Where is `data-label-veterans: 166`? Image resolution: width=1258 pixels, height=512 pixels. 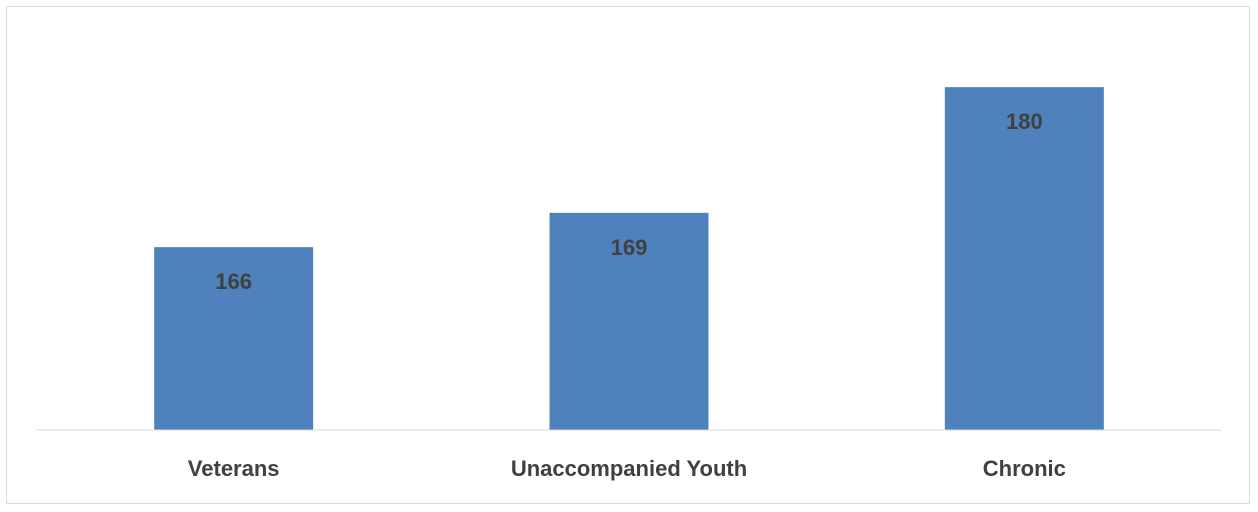 data-label-veterans: 166 is located at coordinates (233, 281).